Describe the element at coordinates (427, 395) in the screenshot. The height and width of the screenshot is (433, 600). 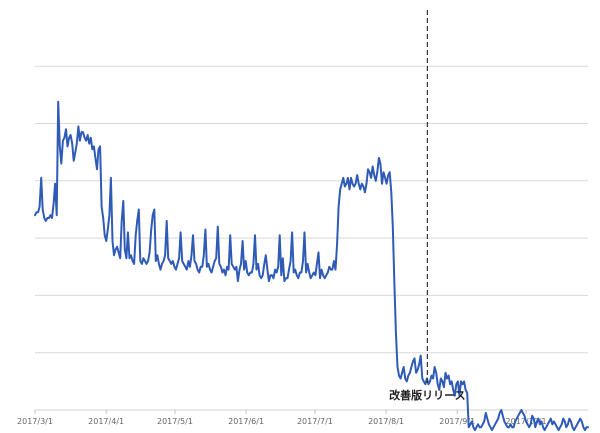
I see `release-annotation-label: 改善版リリース` at that location.